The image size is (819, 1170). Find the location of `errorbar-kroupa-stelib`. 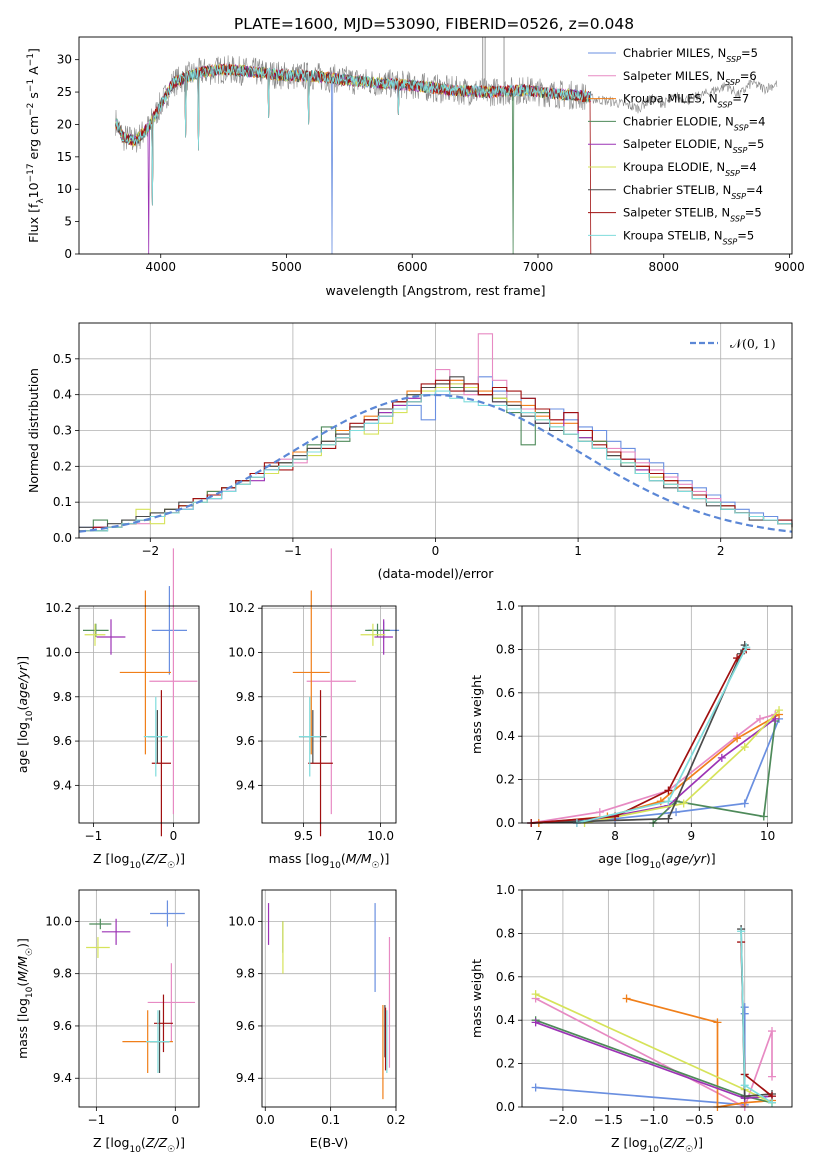

errorbar-kroupa-stelib is located at coordinates (309, 736).